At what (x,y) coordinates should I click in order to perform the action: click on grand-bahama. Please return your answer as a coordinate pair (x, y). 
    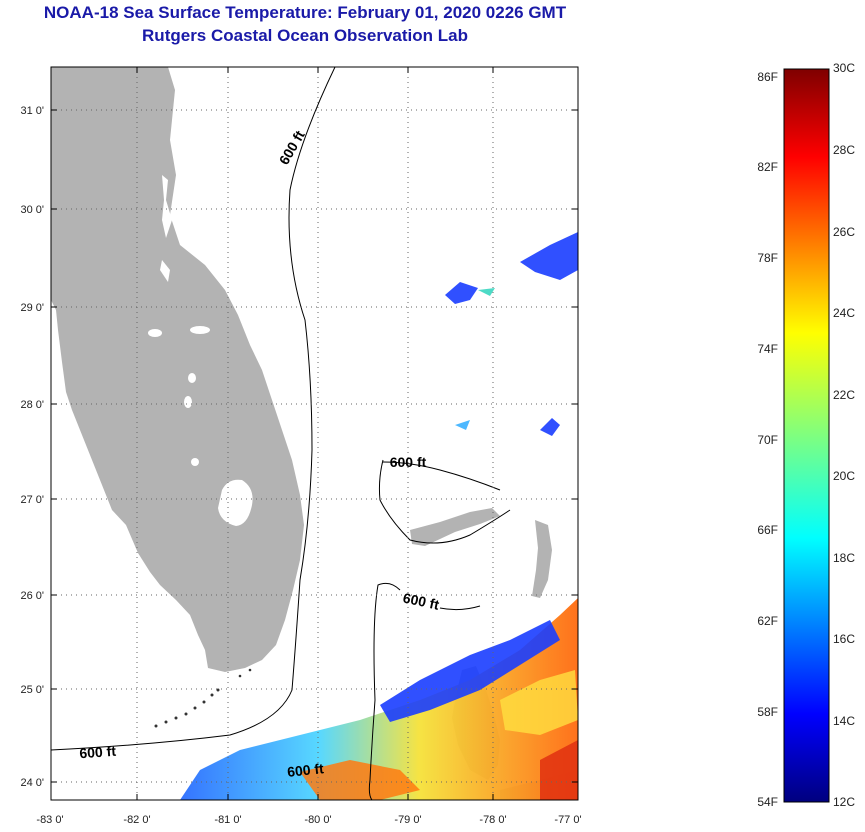
    Looking at the image, I should click on (455, 527).